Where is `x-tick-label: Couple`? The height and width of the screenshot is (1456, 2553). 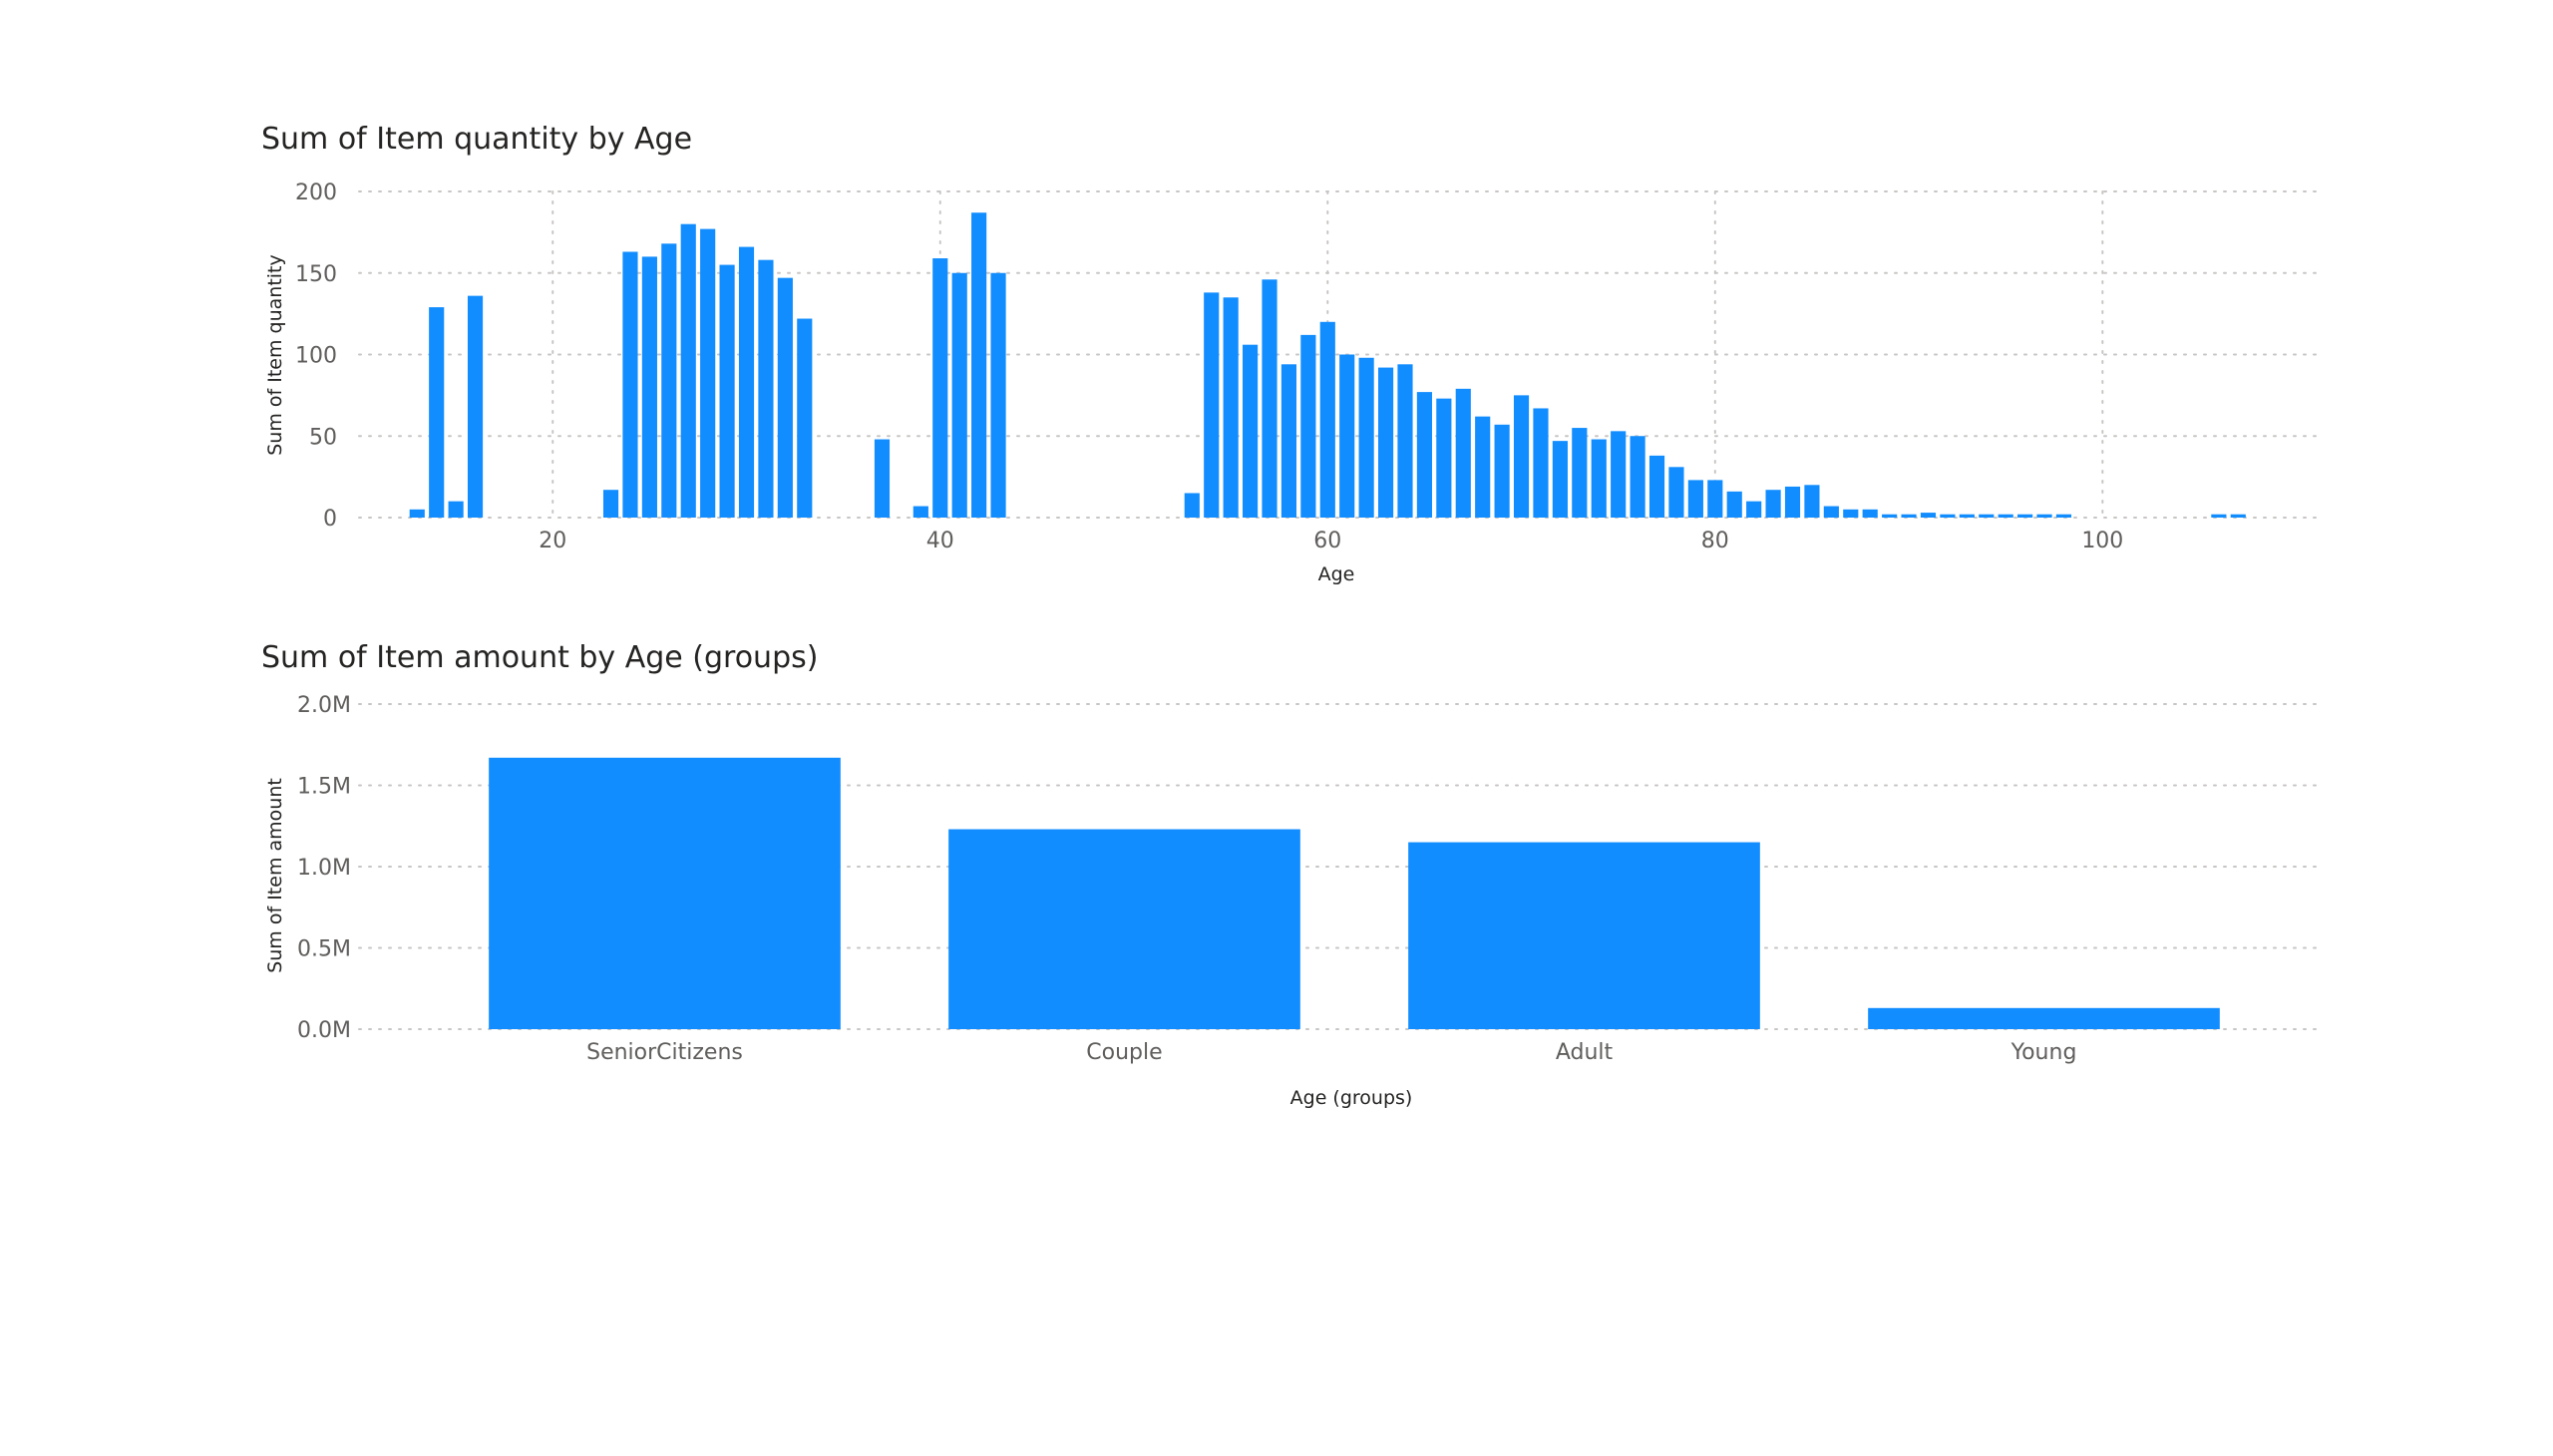
x-tick-label: Couple is located at coordinates (1124, 1052).